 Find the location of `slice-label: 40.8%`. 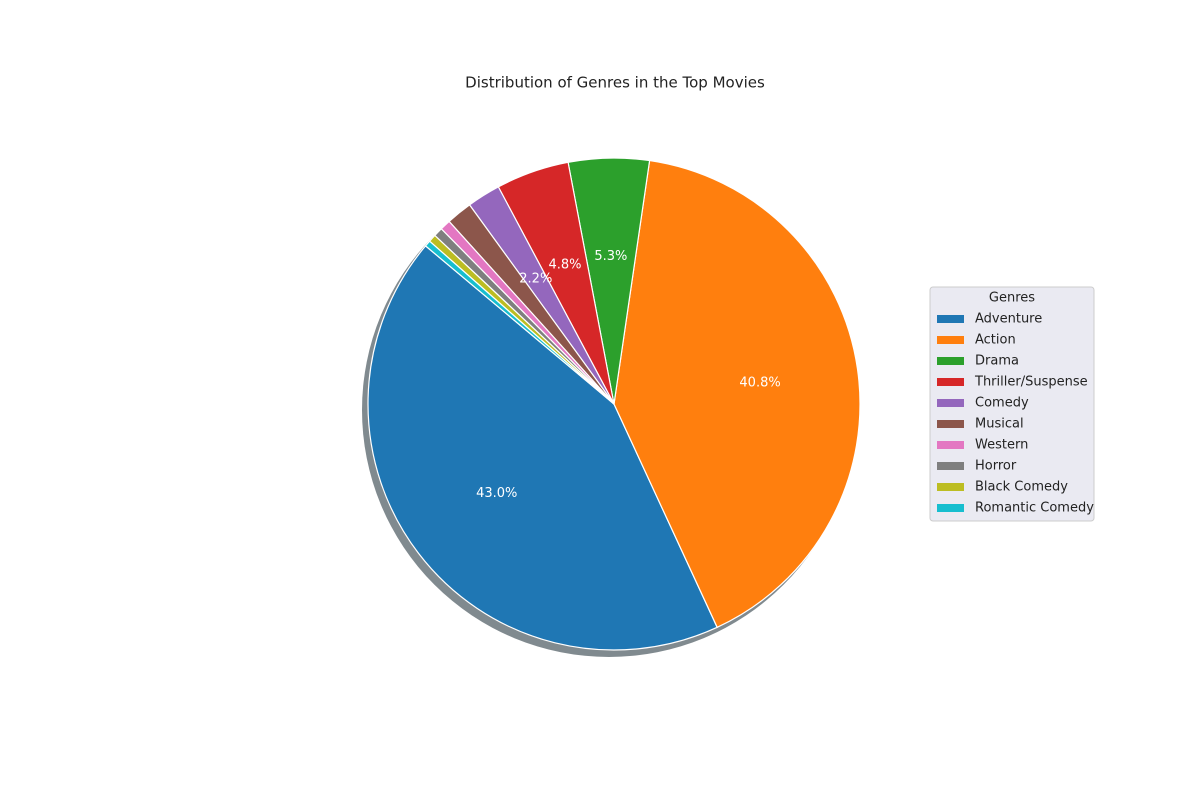

slice-label: 40.8% is located at coordinates (759, 382).